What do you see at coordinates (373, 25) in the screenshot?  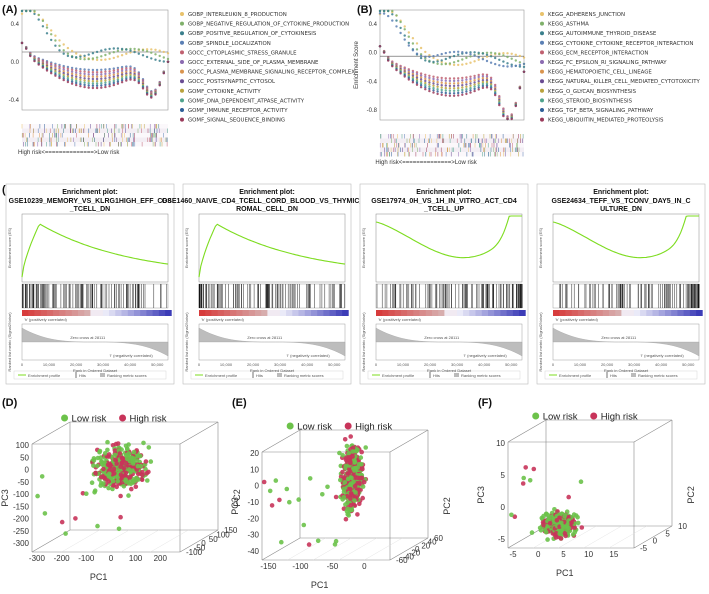 I see `y-tick-label: 0.4` at bounding box center [373, 25].